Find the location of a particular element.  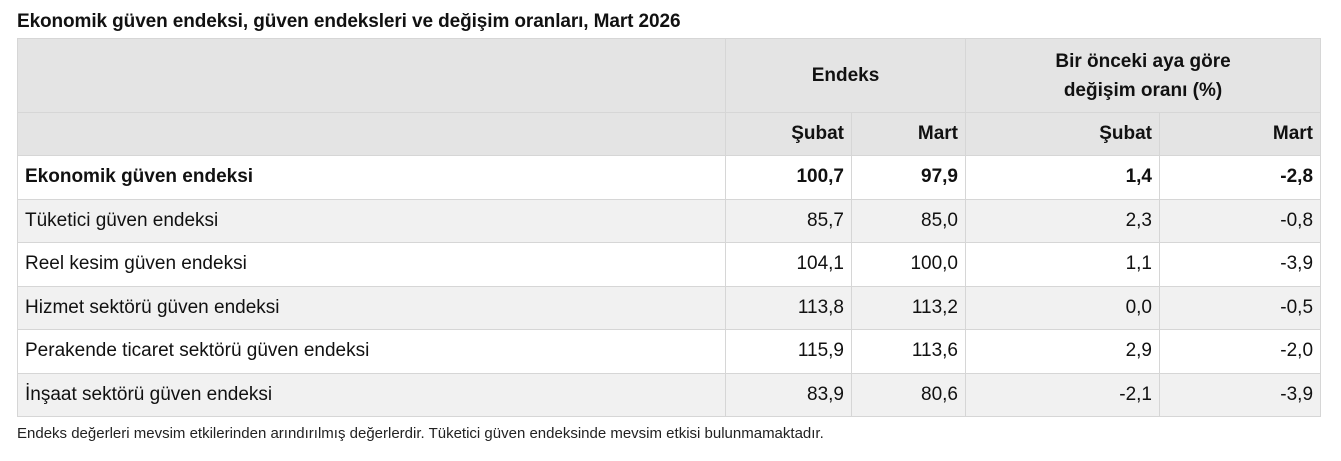

cell-change-mar: -0,5 is located at coordinates (1240, 307).